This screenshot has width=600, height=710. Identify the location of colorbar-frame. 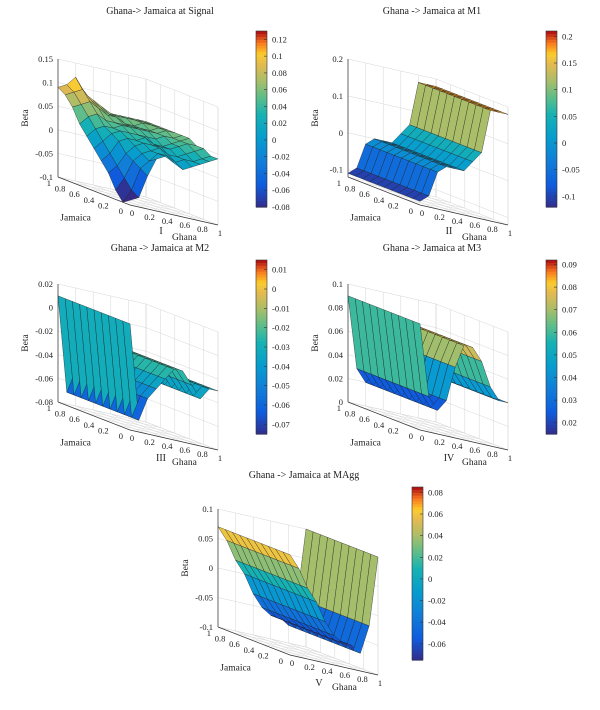
(551, 347).